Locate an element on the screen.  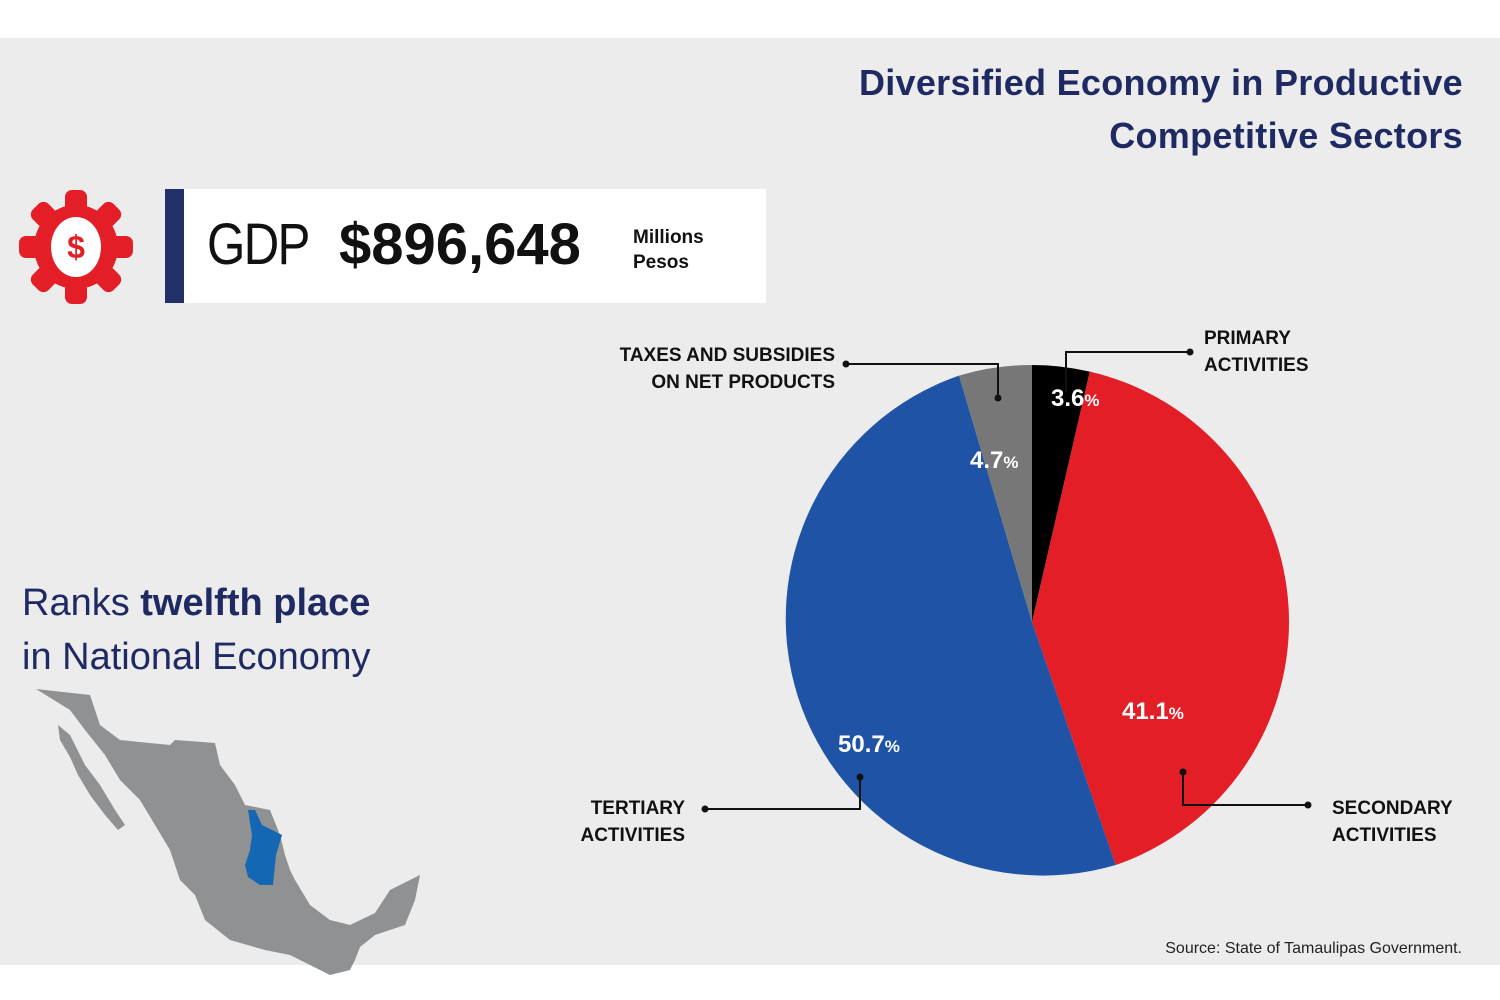
slice-secondary is located at coordinates (1160, 618).